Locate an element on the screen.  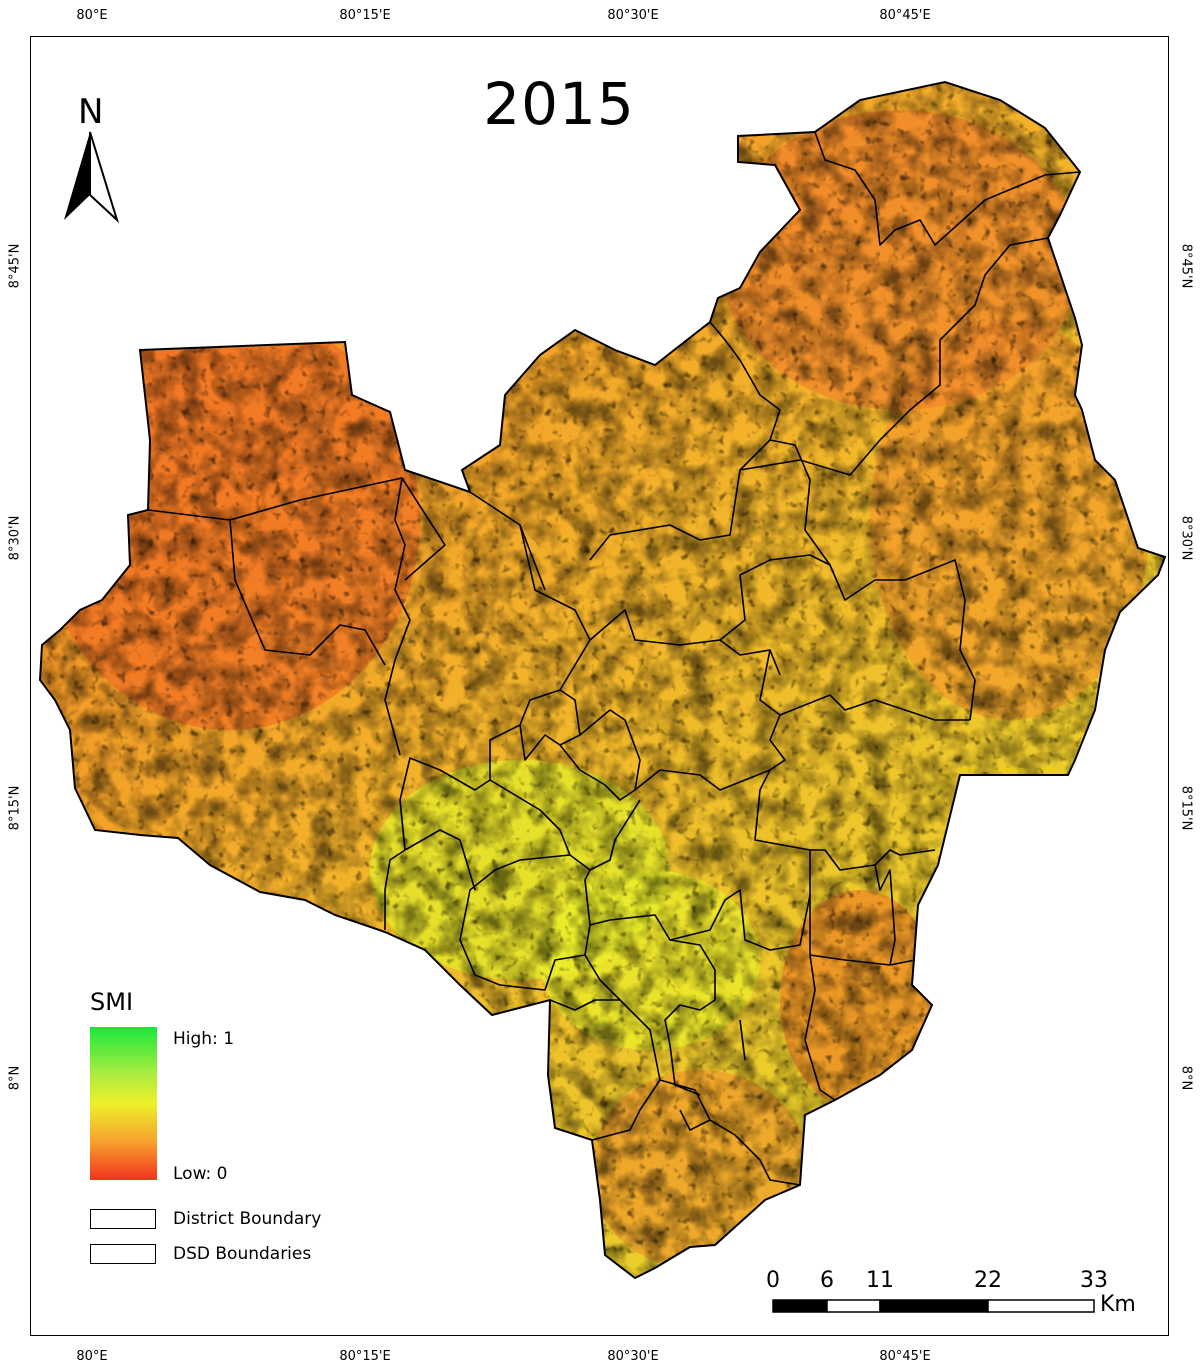
lon-label-bottom: 80°45'E is located at coordinates (905, 1356).